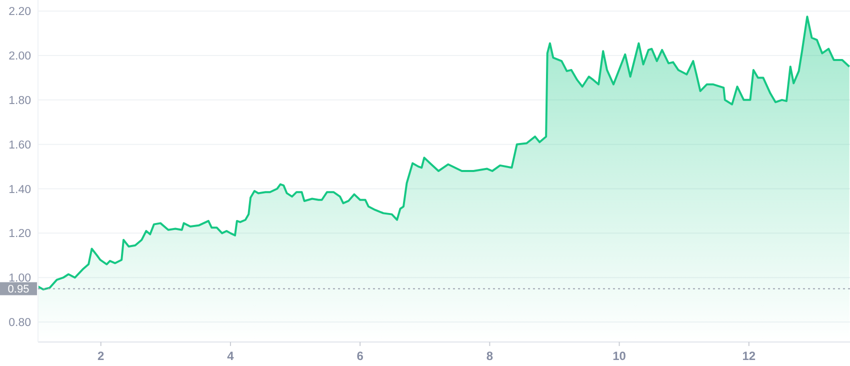 The width and height of the screenshot is (850, 366). Describe the element at coordinates (19, 145) in the screenshot. I see `y-tick-label: 1.60` at that location.